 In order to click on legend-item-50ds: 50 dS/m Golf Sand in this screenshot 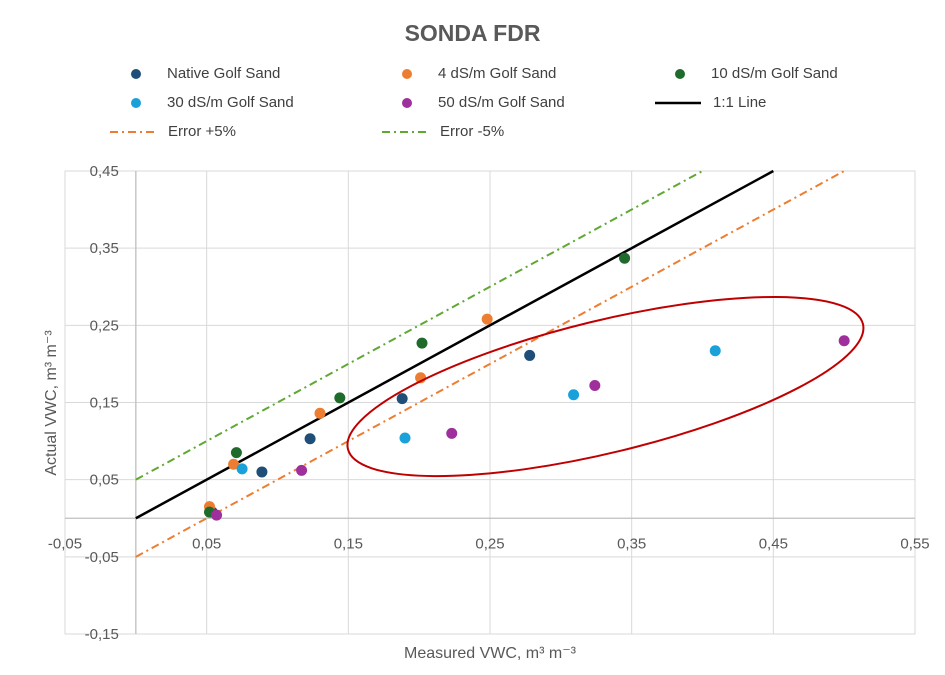, I will do `click(481, 102)`.